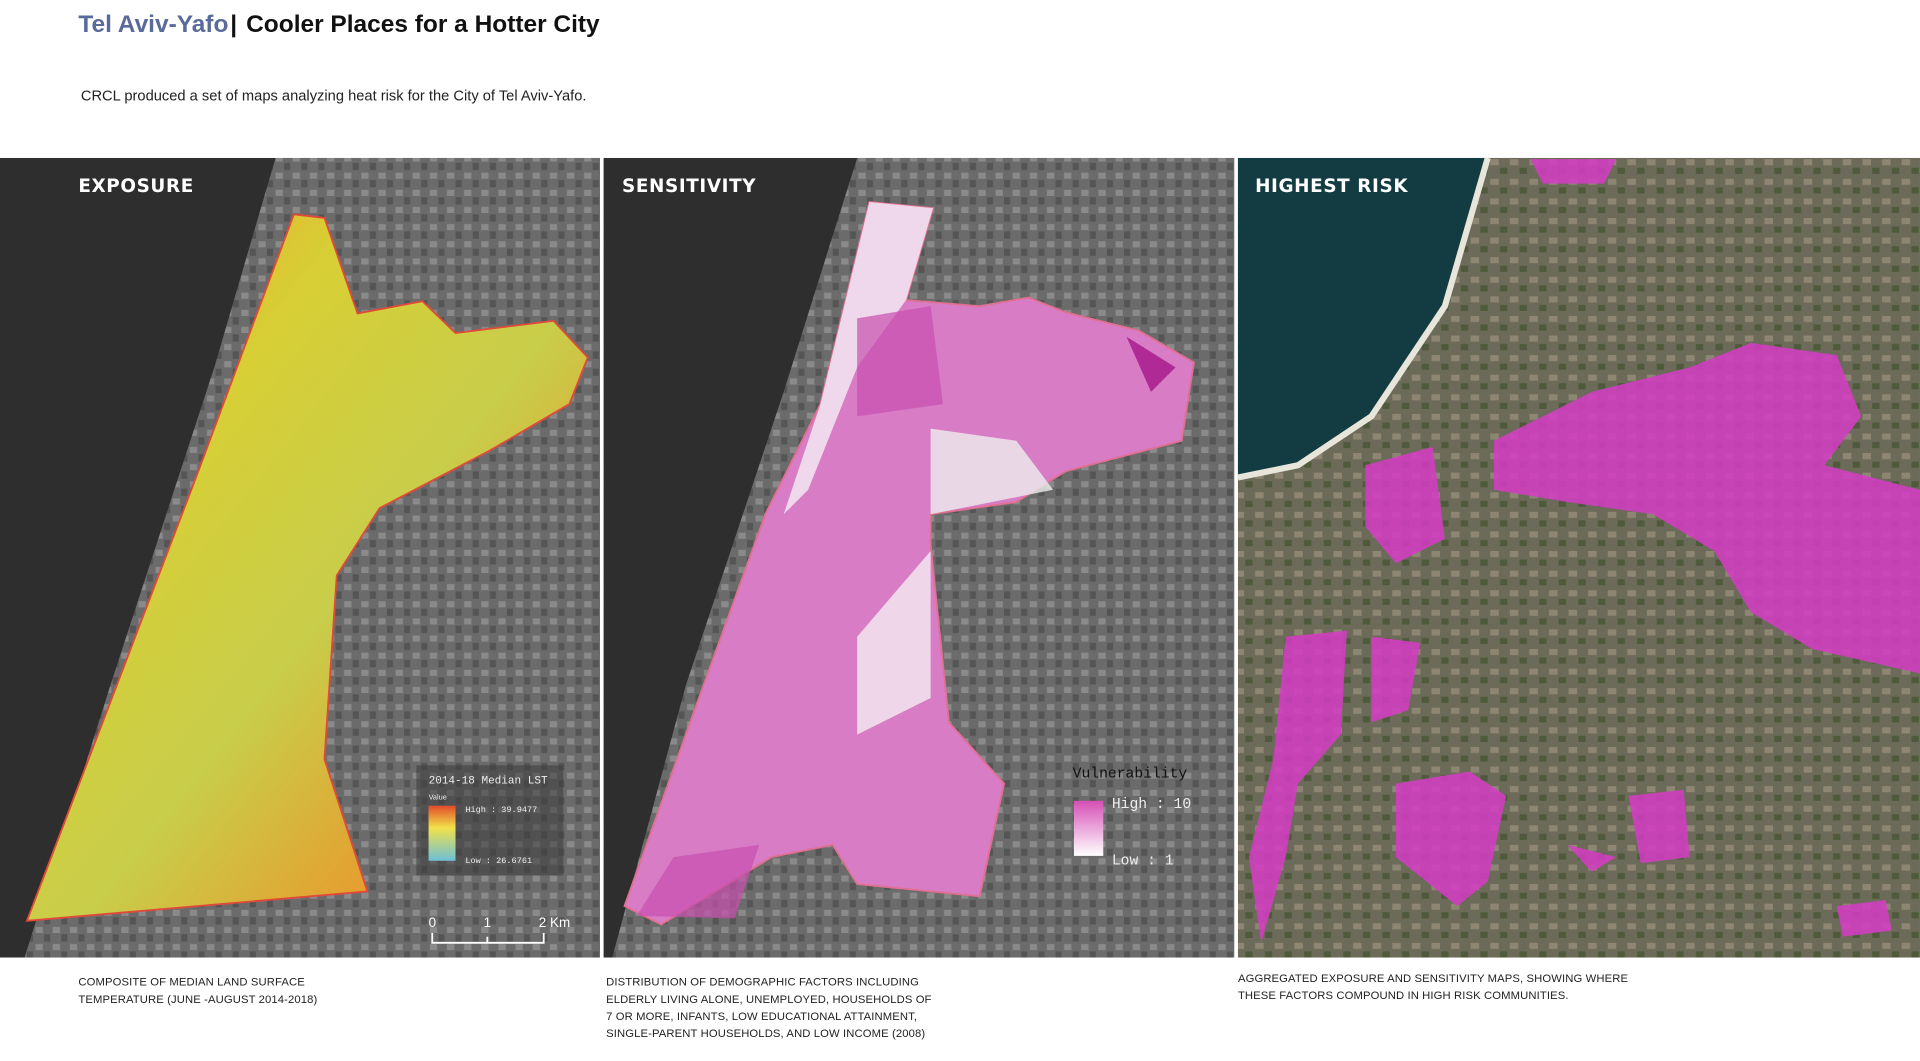  I want to click on legend-low: Low : 1, so click(1143, 861).